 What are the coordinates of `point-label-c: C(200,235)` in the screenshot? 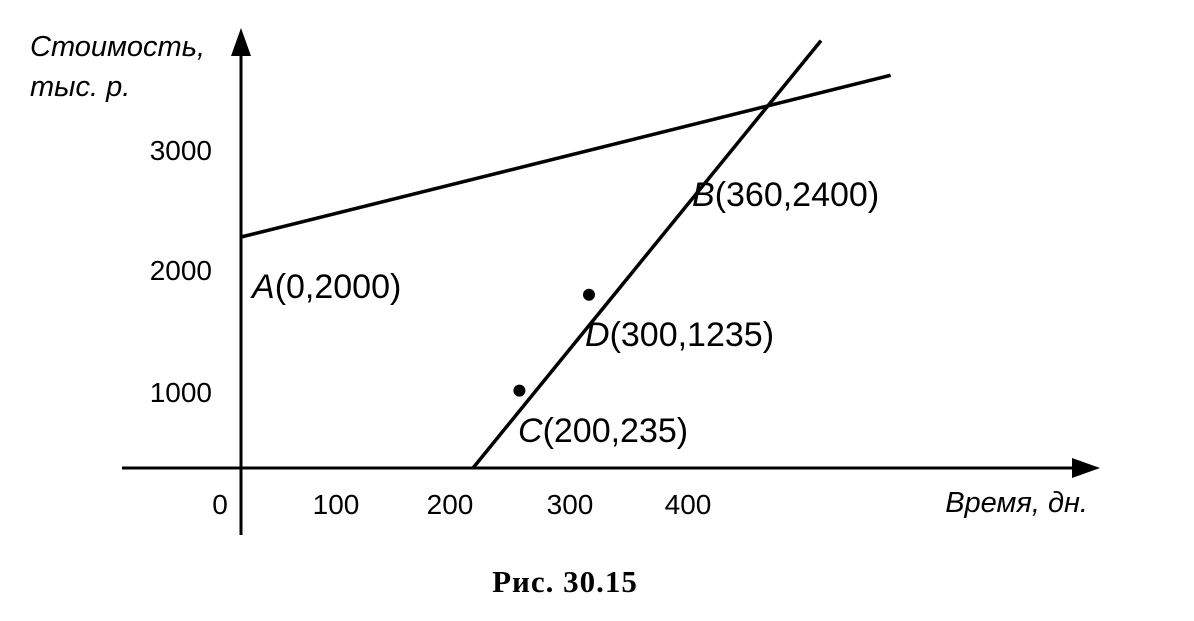 It's located at (603, 431).